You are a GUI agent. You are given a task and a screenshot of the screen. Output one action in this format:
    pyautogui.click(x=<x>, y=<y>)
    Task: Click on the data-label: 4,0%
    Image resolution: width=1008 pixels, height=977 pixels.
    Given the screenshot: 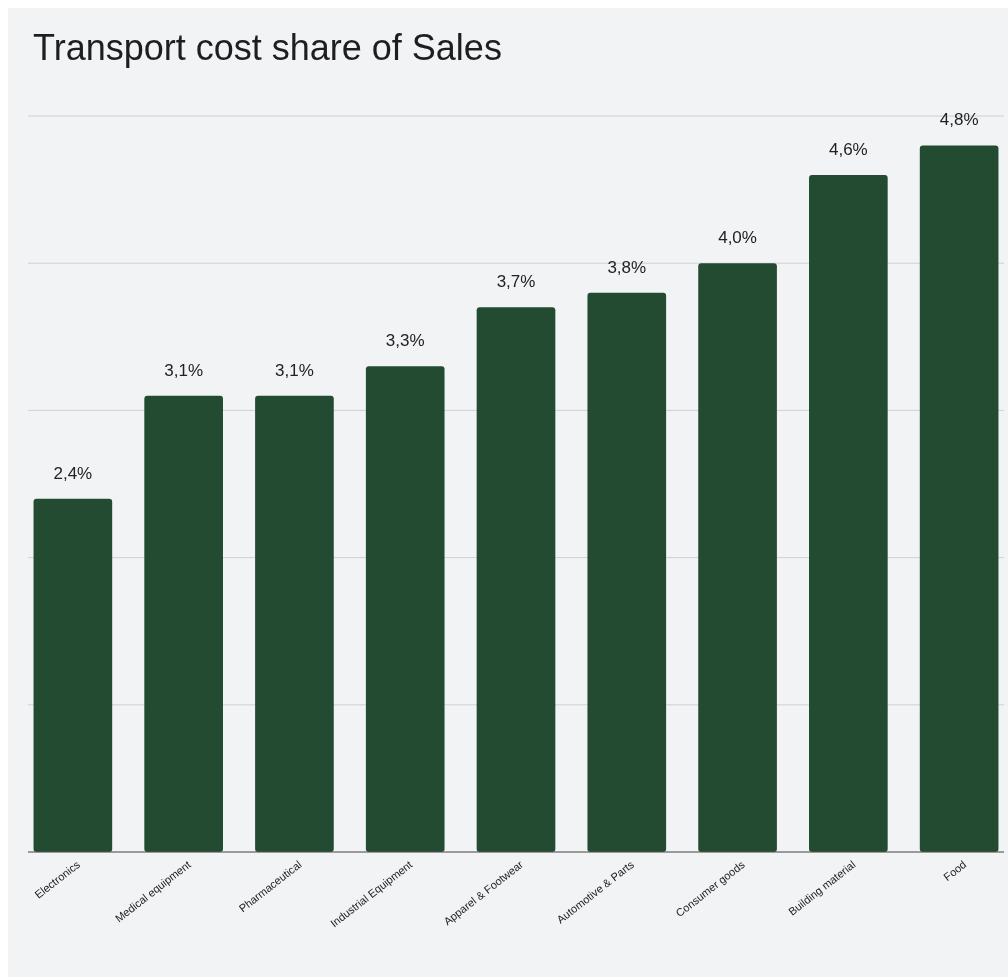 What is the action you would take?
    pyautogui.click(x=737, y=238)
    